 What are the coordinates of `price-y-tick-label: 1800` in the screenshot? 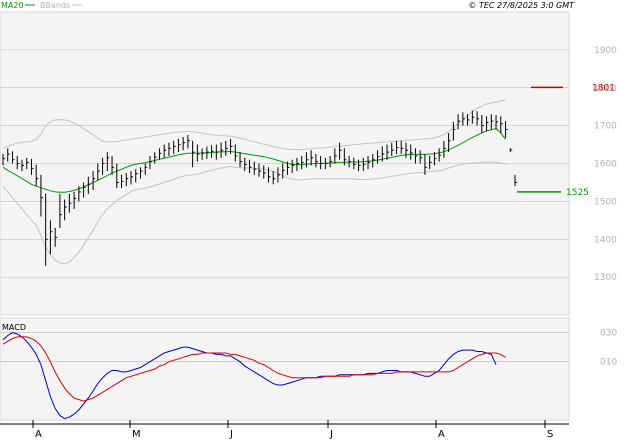 It's located at (605, 89).